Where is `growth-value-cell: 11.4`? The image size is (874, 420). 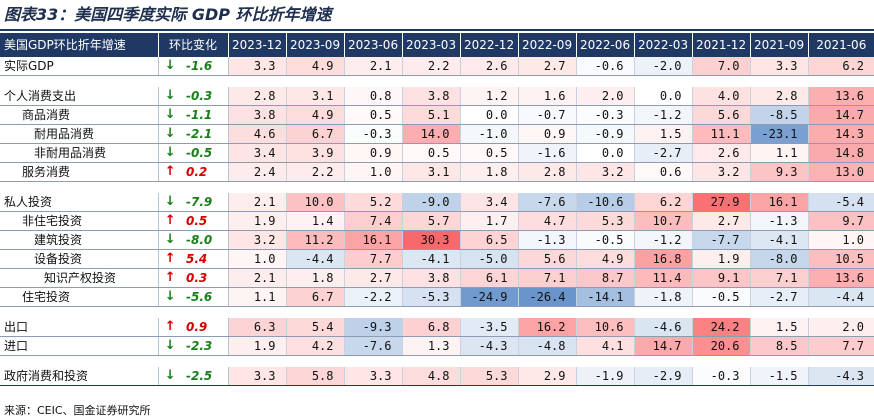
growth-value-cell: 11.4 is located at coordinates (663, 278).